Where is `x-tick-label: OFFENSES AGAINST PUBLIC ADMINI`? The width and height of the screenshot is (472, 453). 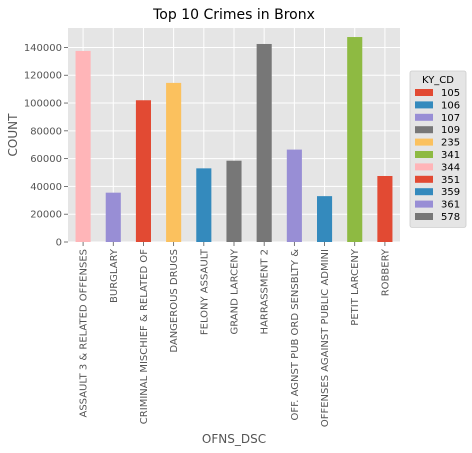
x-tick-label: OFFENSES AGAINST PUBLIC ADMINI is located at coordinates (325, 338).